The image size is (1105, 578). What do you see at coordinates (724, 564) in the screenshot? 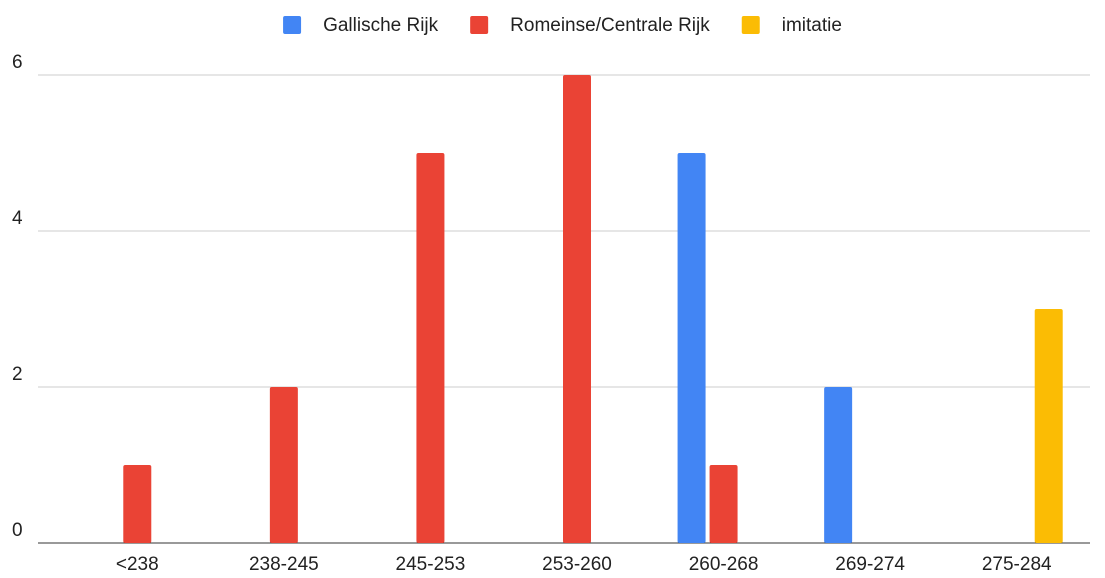
I see `x-tick-label: 260-268` at bounding box center [724, 564].